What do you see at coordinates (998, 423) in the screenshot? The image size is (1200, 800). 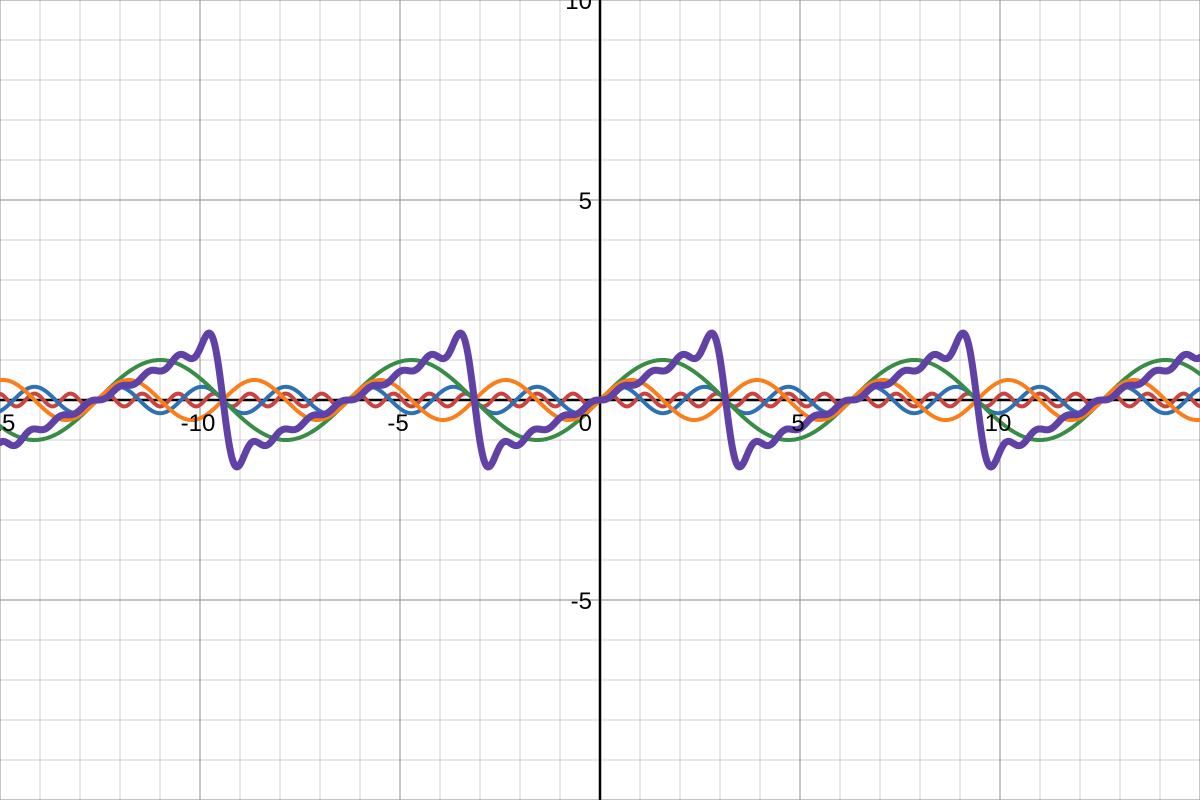 I see `x-tick-label: 10` at bounding box center [998, 423].